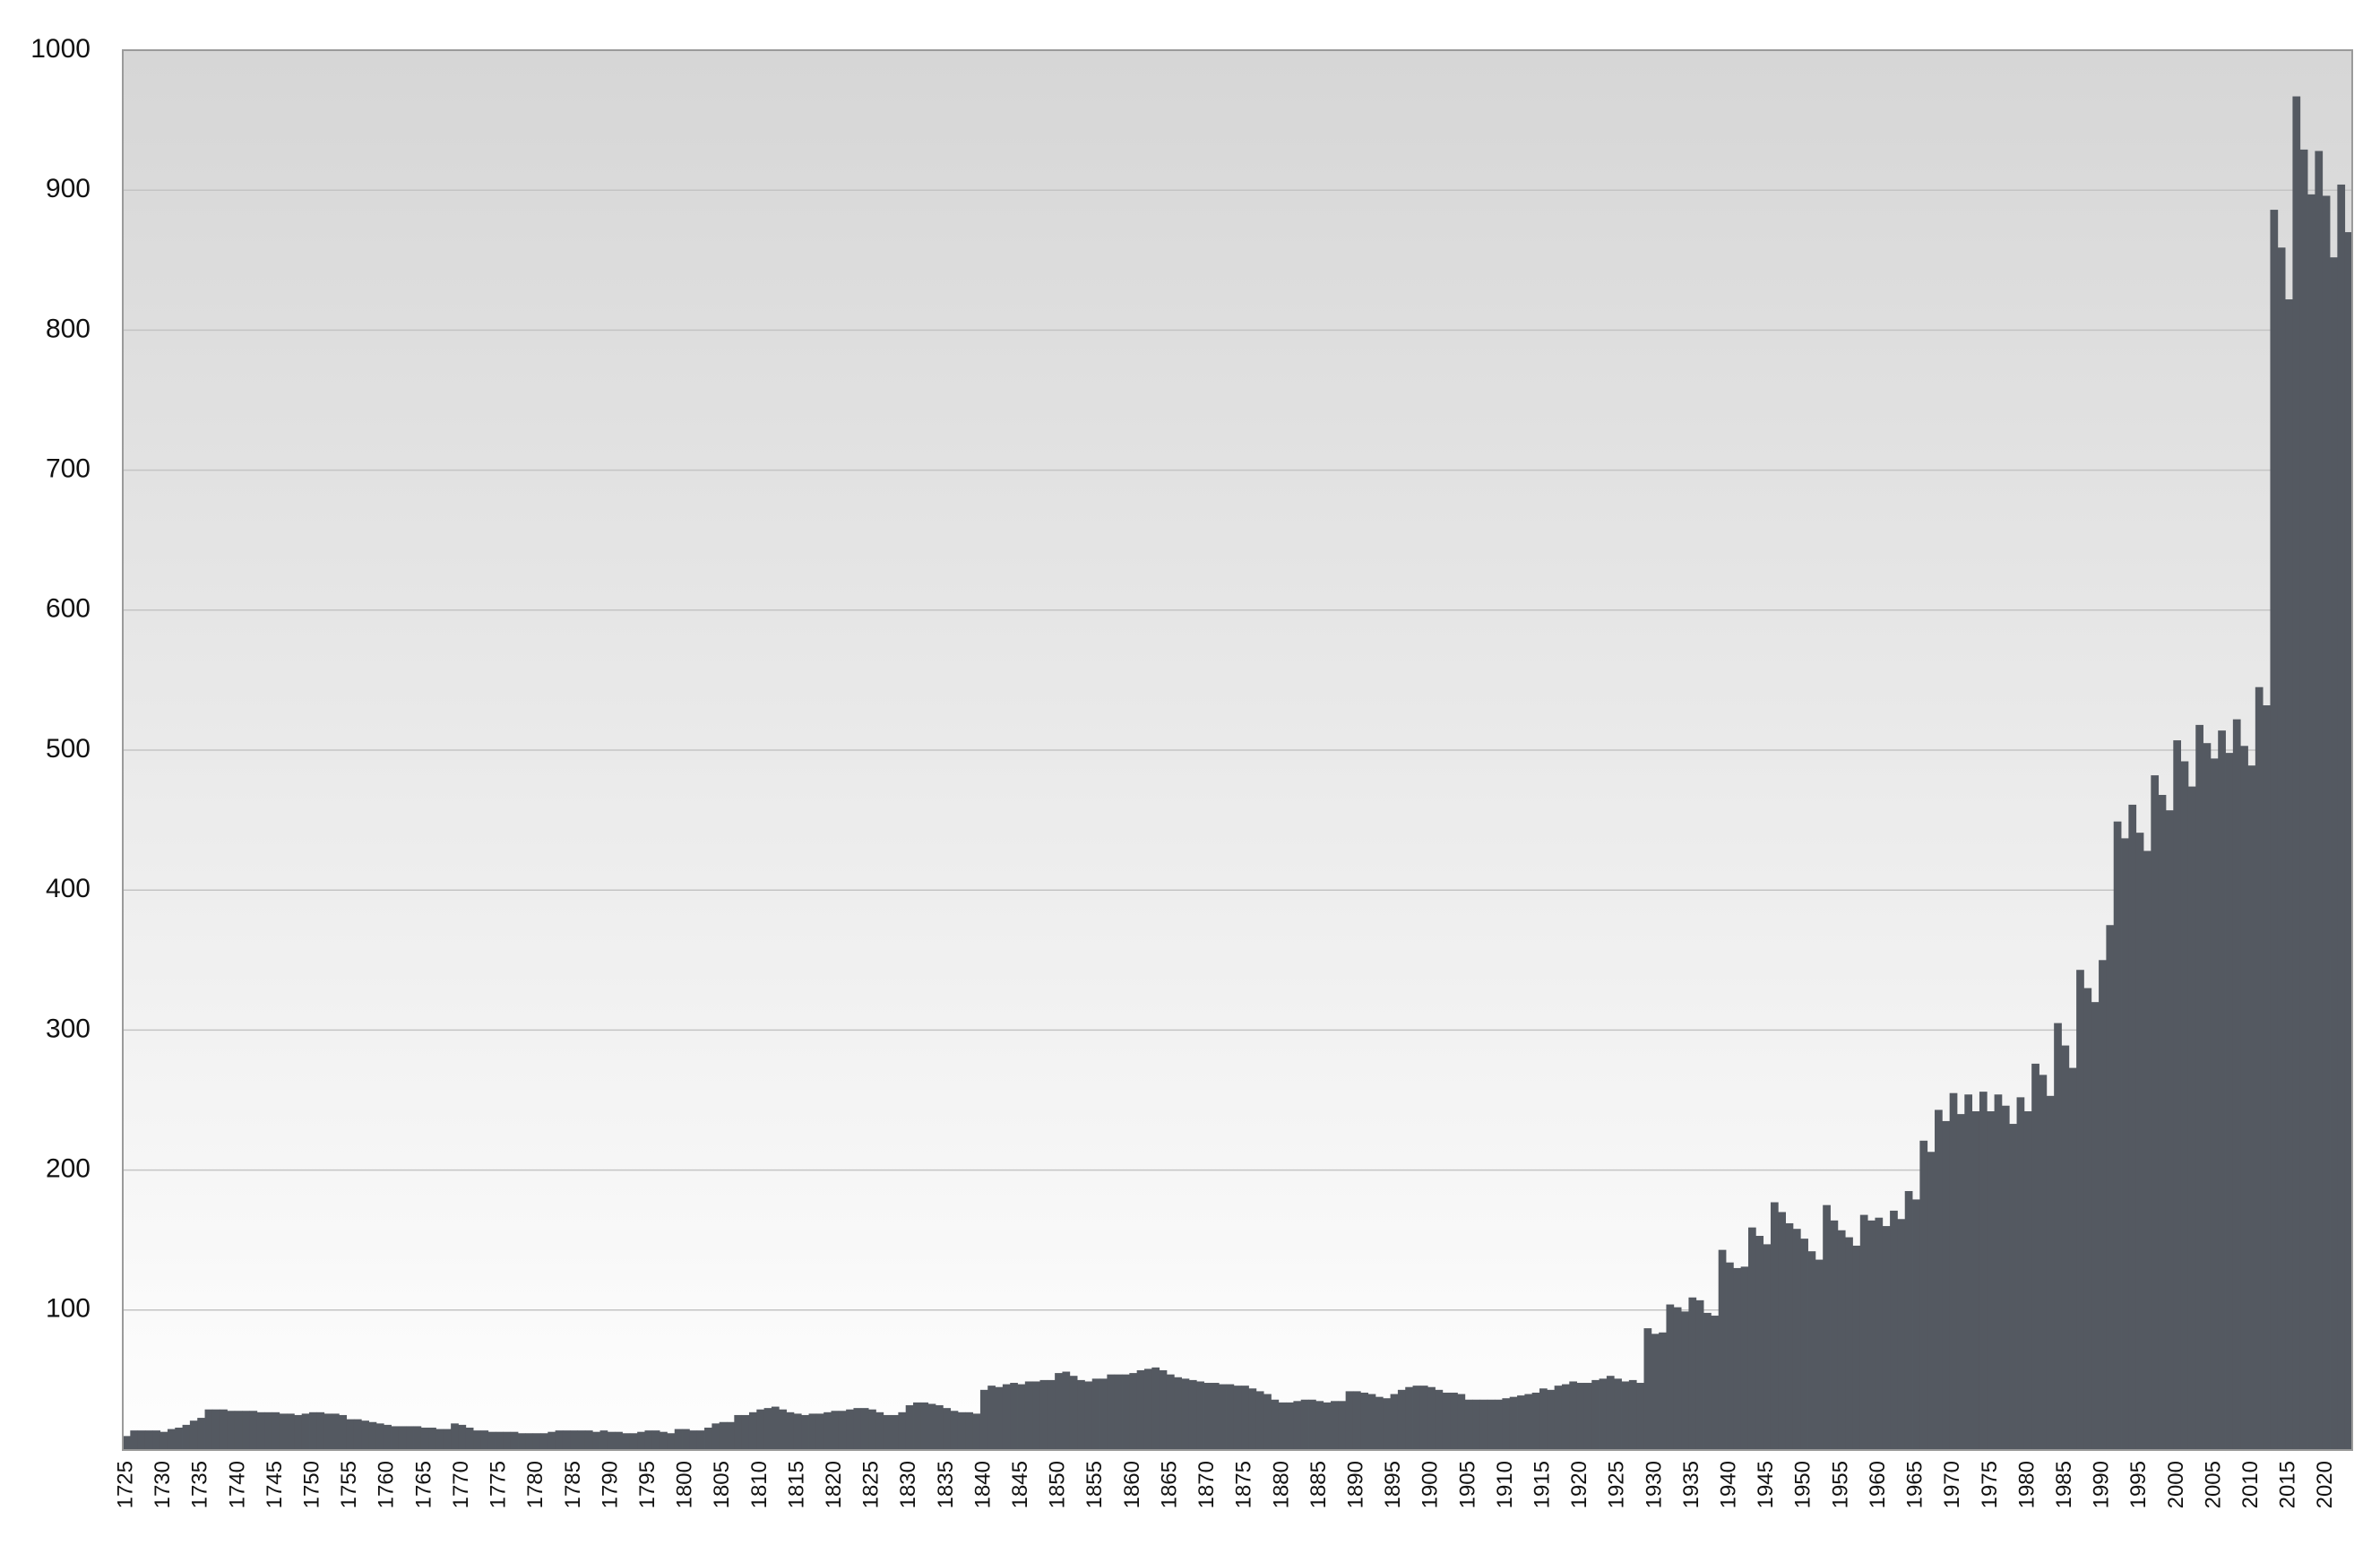  What do you see at coordinates (1579, 1484) in the screenshot?
I see `x-tick-label: 1920` at bounding box center [1579, 1484].